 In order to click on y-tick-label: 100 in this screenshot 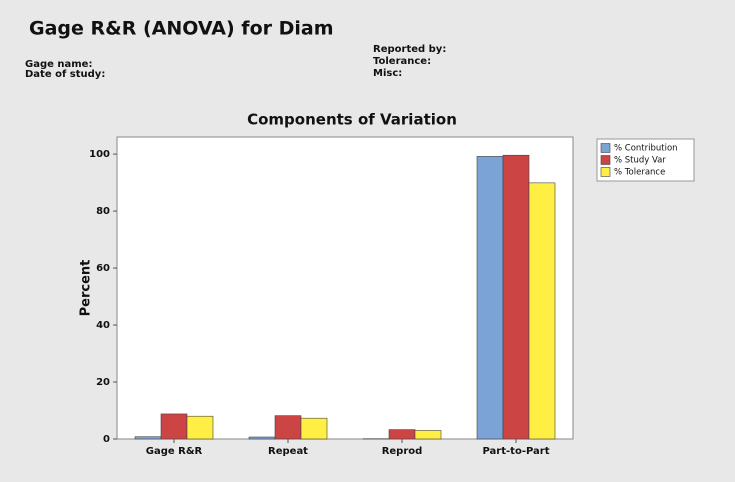, I will do `click(99, 154)`.